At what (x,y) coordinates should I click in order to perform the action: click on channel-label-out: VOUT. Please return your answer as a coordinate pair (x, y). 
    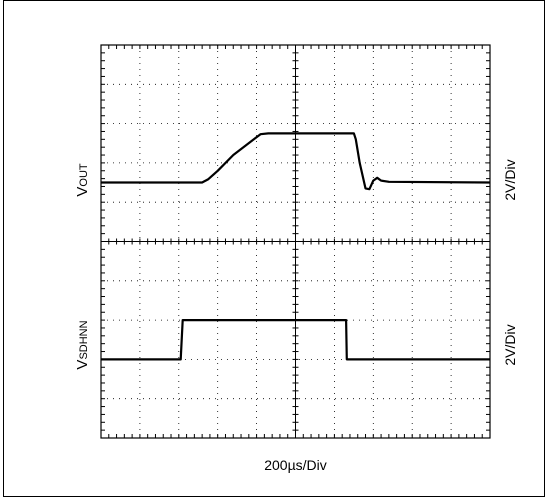
    Looking at the image, I should click on (82, 180).